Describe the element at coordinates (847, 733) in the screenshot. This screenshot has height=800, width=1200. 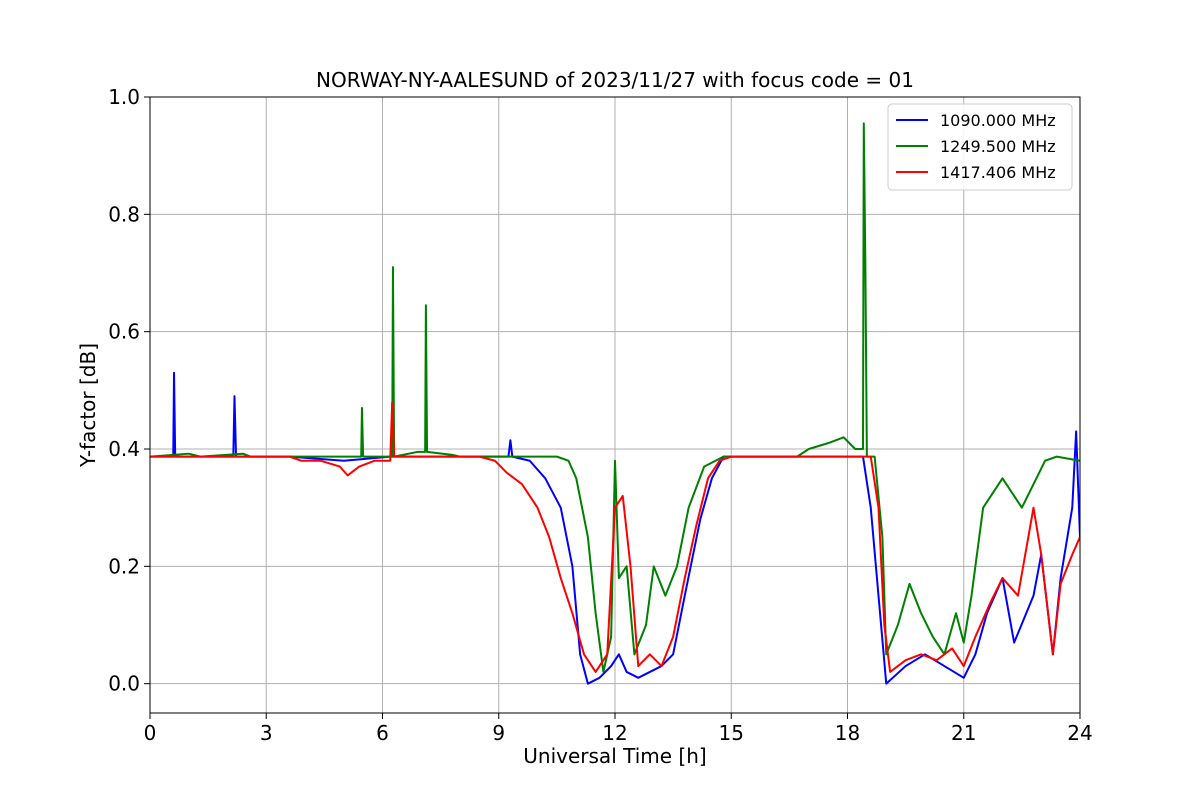
I see `x-tick-label: 18` at that location.